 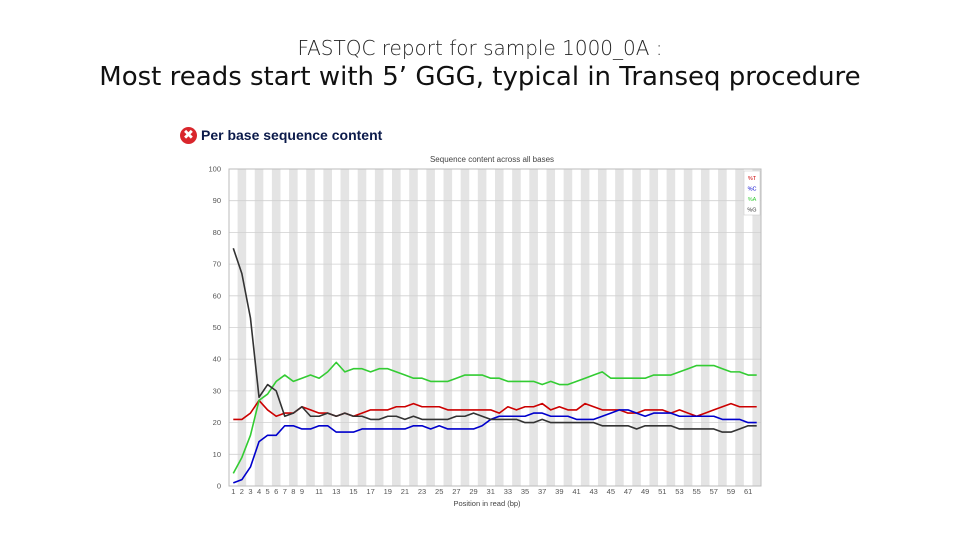 What do you see at coordinates (217, 232) in the screenshot?
I see `y-tick-label: 80` at bounding box center [217, 232].